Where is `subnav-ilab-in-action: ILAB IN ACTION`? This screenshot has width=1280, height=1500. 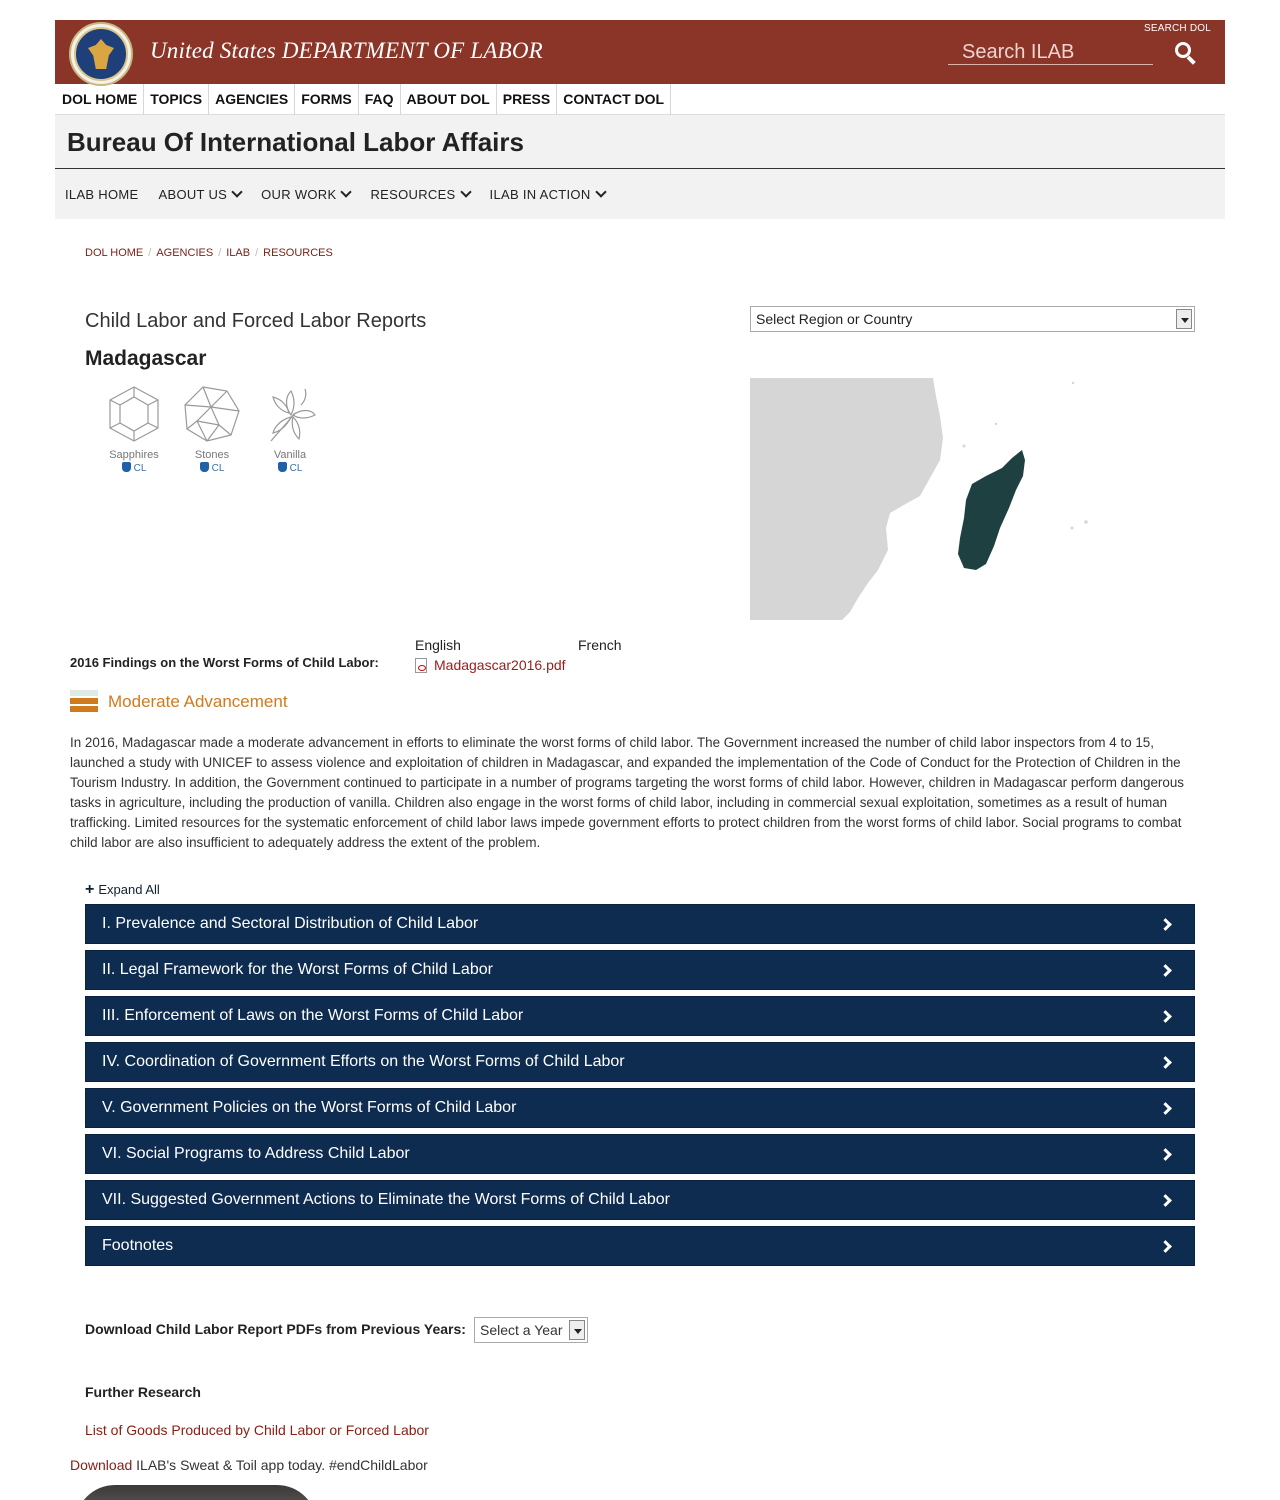 subnav-ilab-in-action: ILAB IN ACTION is located at coordinates (548, 194).